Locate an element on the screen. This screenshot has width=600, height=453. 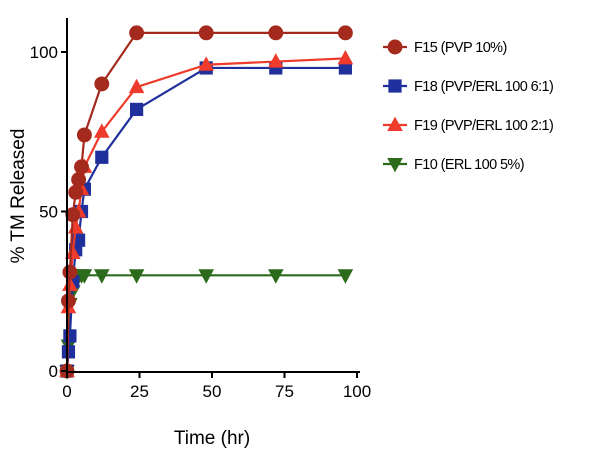
x-tick-label: 50 is located at coordinates (212, 391).